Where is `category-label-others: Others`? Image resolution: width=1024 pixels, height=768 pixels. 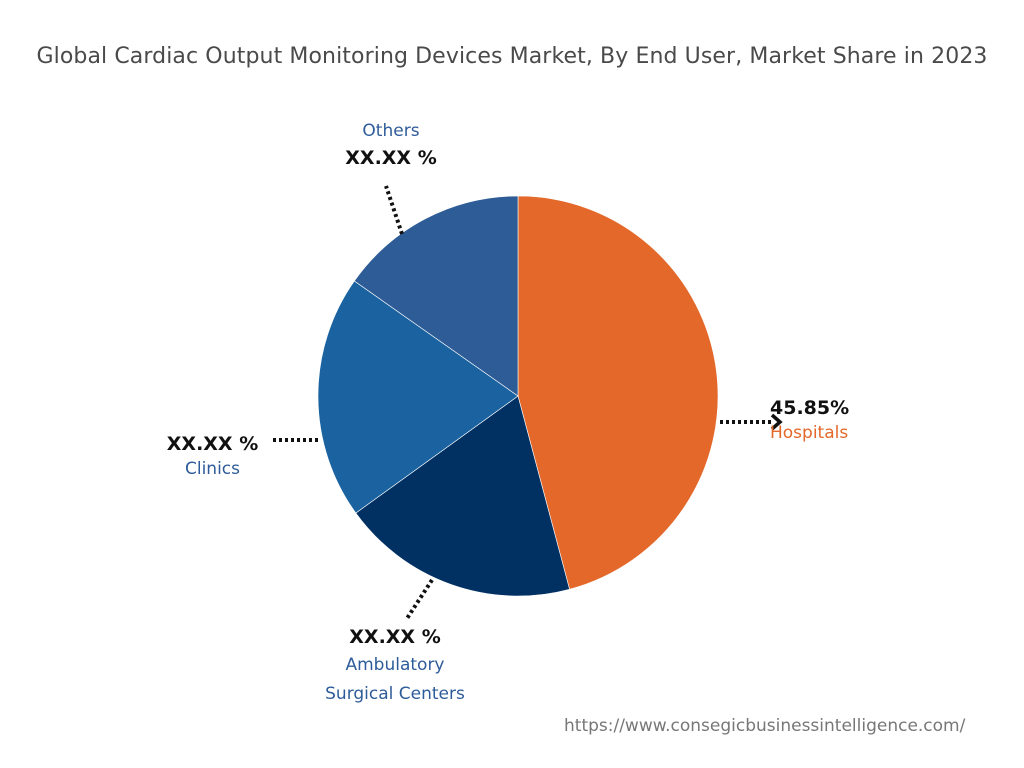 category-label-others: Others is located at coordinates (391, 131).